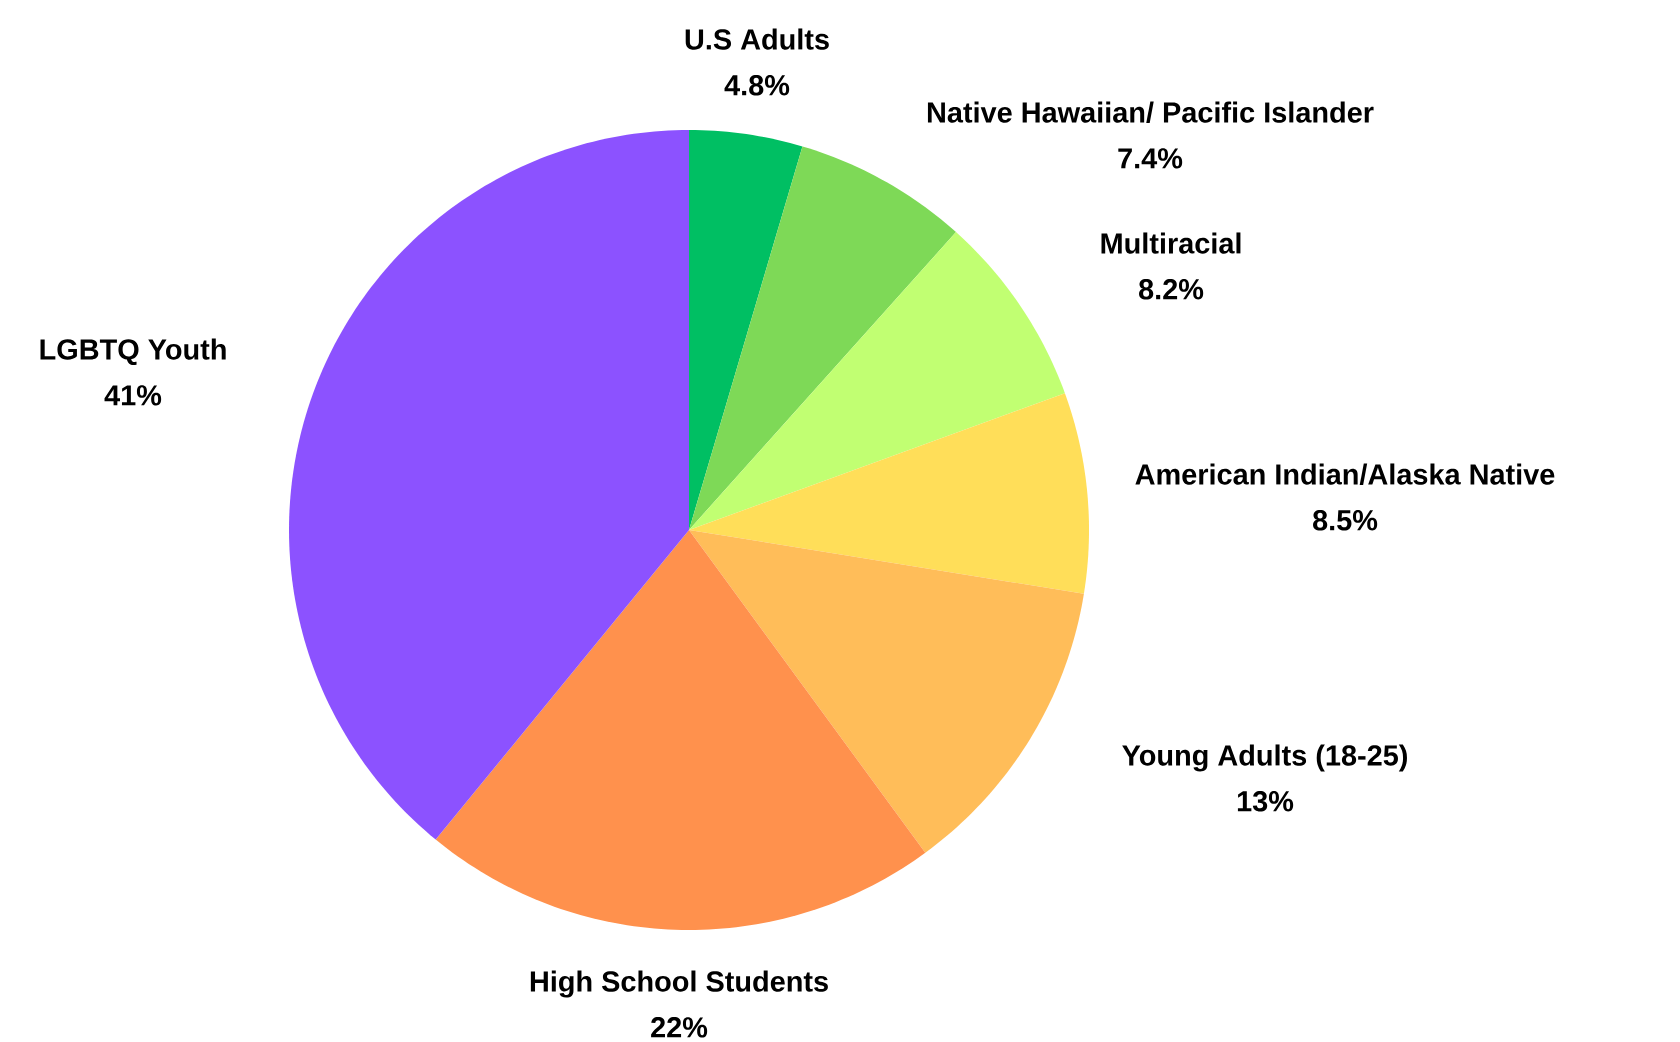  What do you see at coordinates (1171, 243) in the screenshot?
I see `slice-label: Multiracial` at bounding box center [1171, 243].